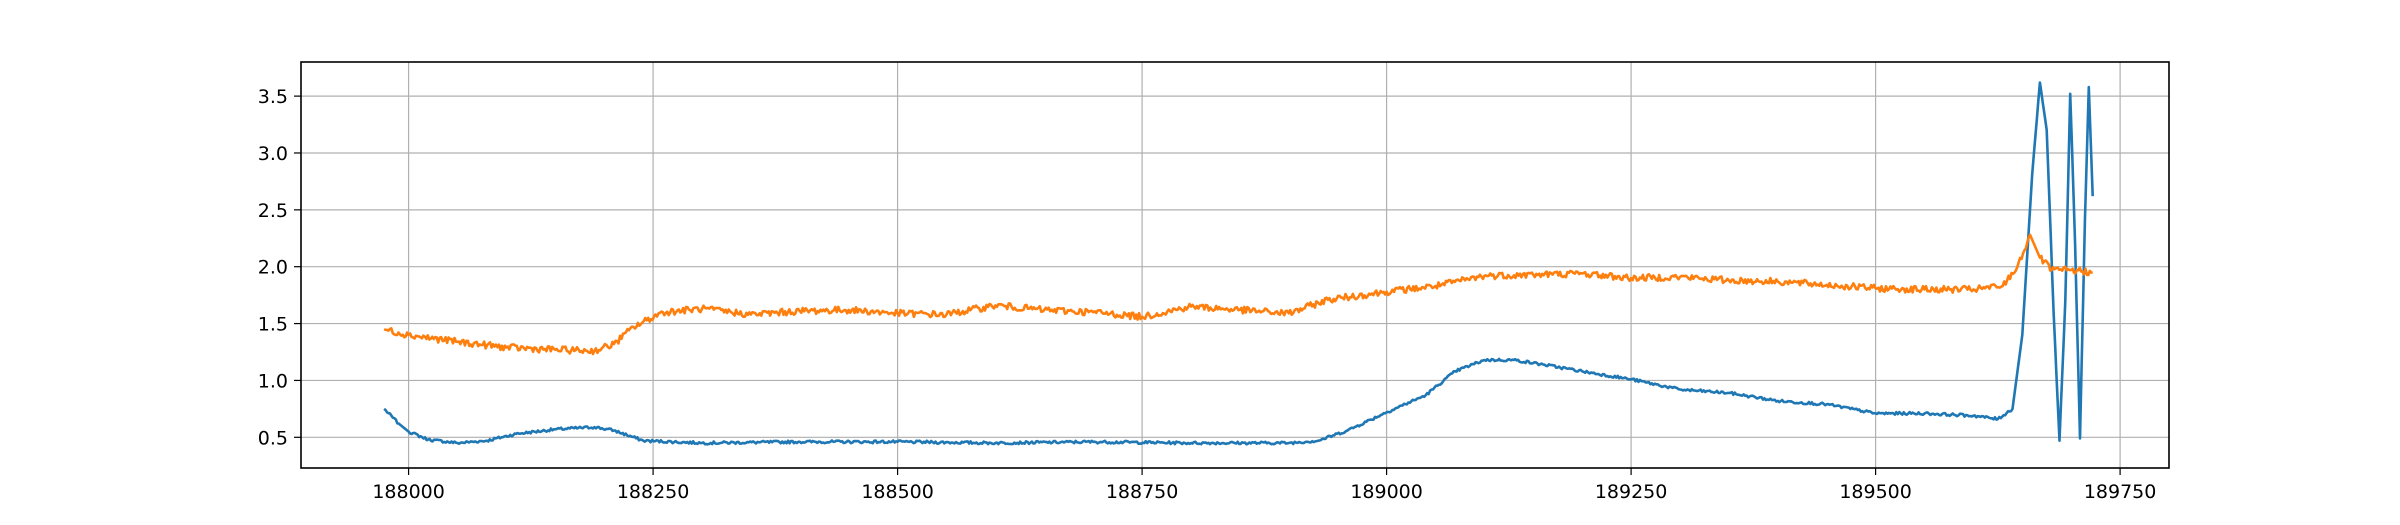  I want to click on x-tick-label: 189250, so click(1631, 492).